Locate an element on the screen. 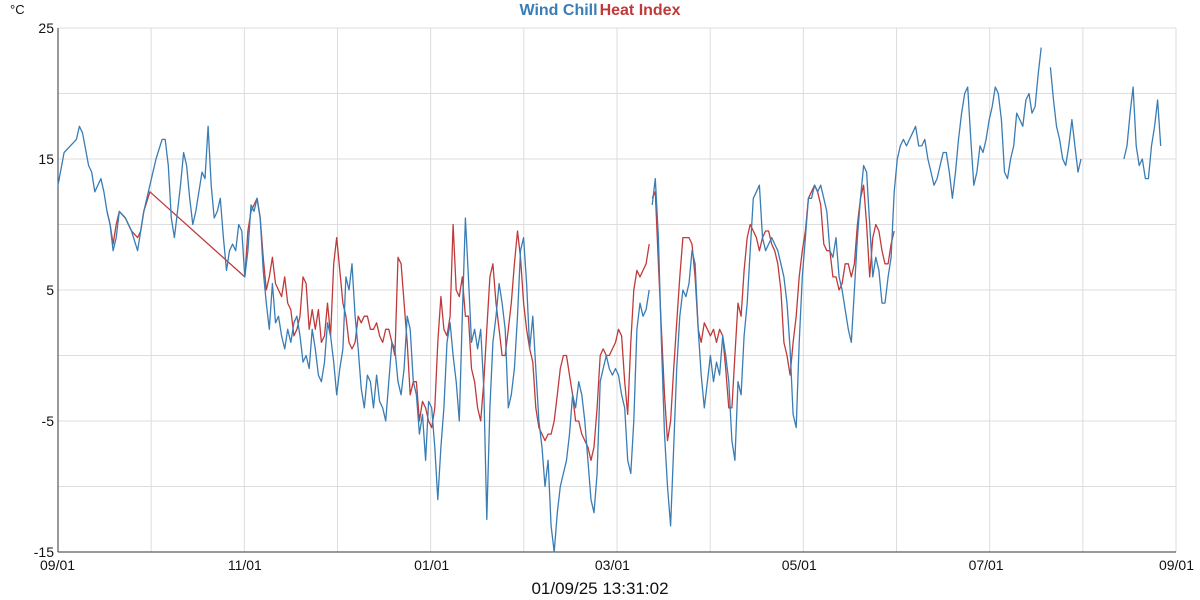 This screenshot has height=600, width=1200. y-tick-label: 5 is located at coordinates (50, 290).